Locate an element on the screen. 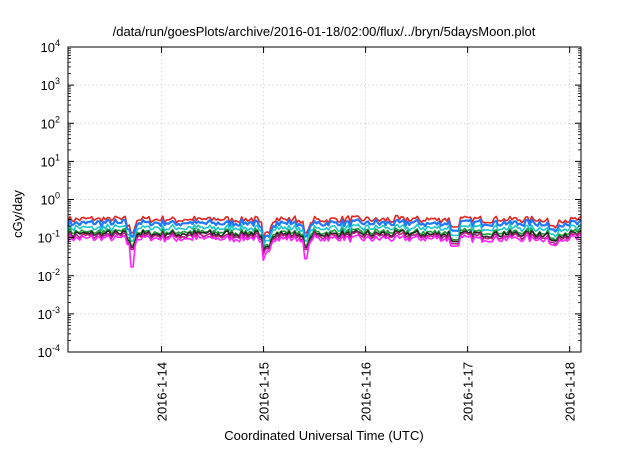 The image size is (640, 453). y-tick-label: 10⁰ is located at coordinates (50, 199).